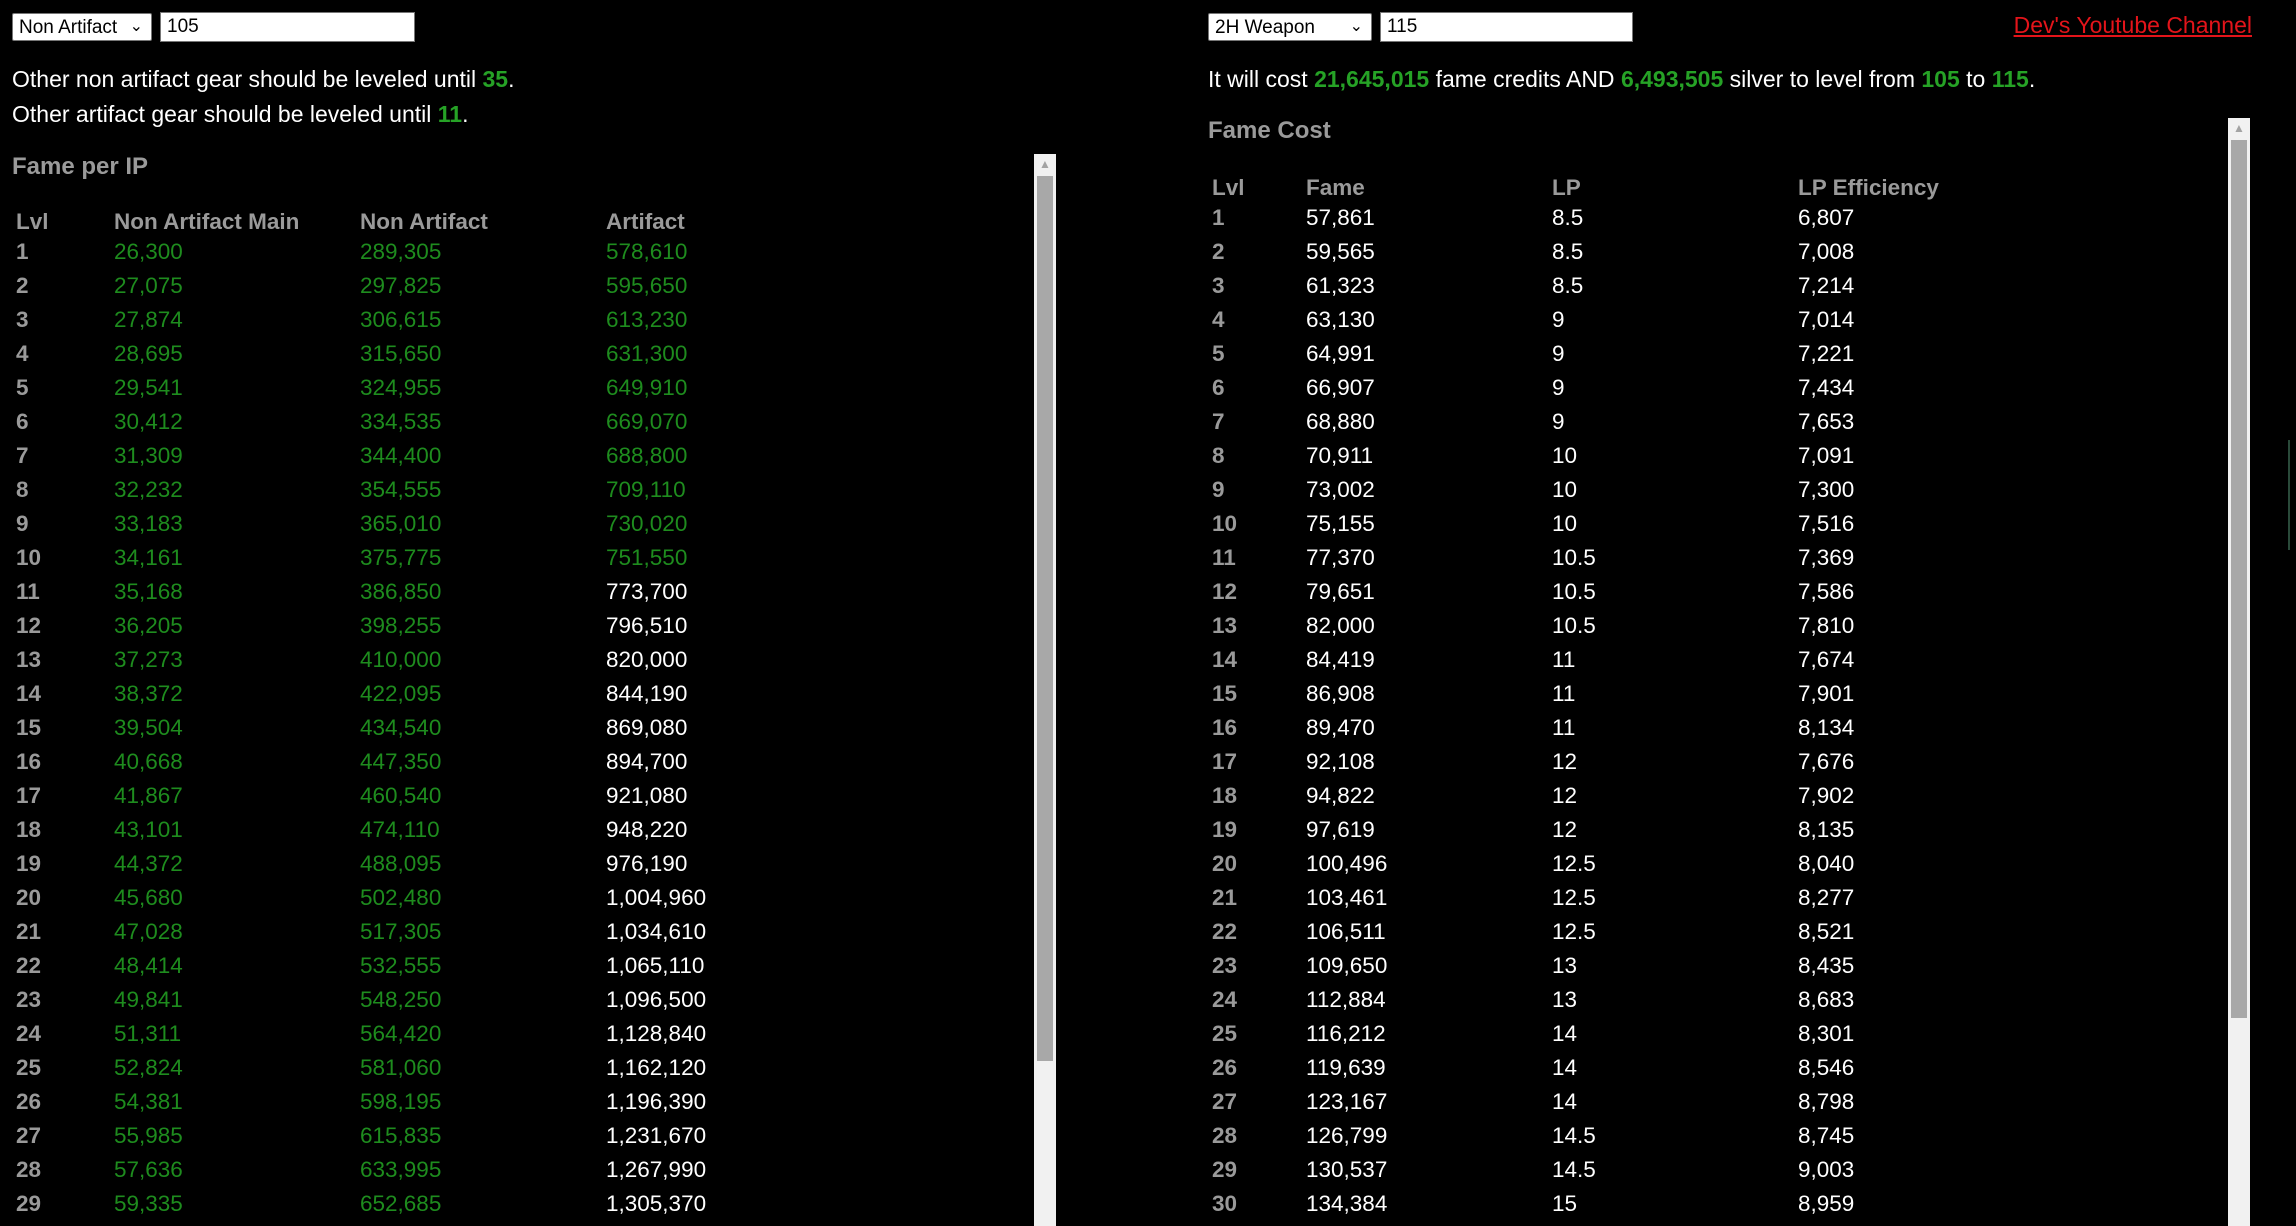 The height and width of the screenshot is (1226, 2296). I want to click on cell-non-artifact: 334,535, so click(401, 421).